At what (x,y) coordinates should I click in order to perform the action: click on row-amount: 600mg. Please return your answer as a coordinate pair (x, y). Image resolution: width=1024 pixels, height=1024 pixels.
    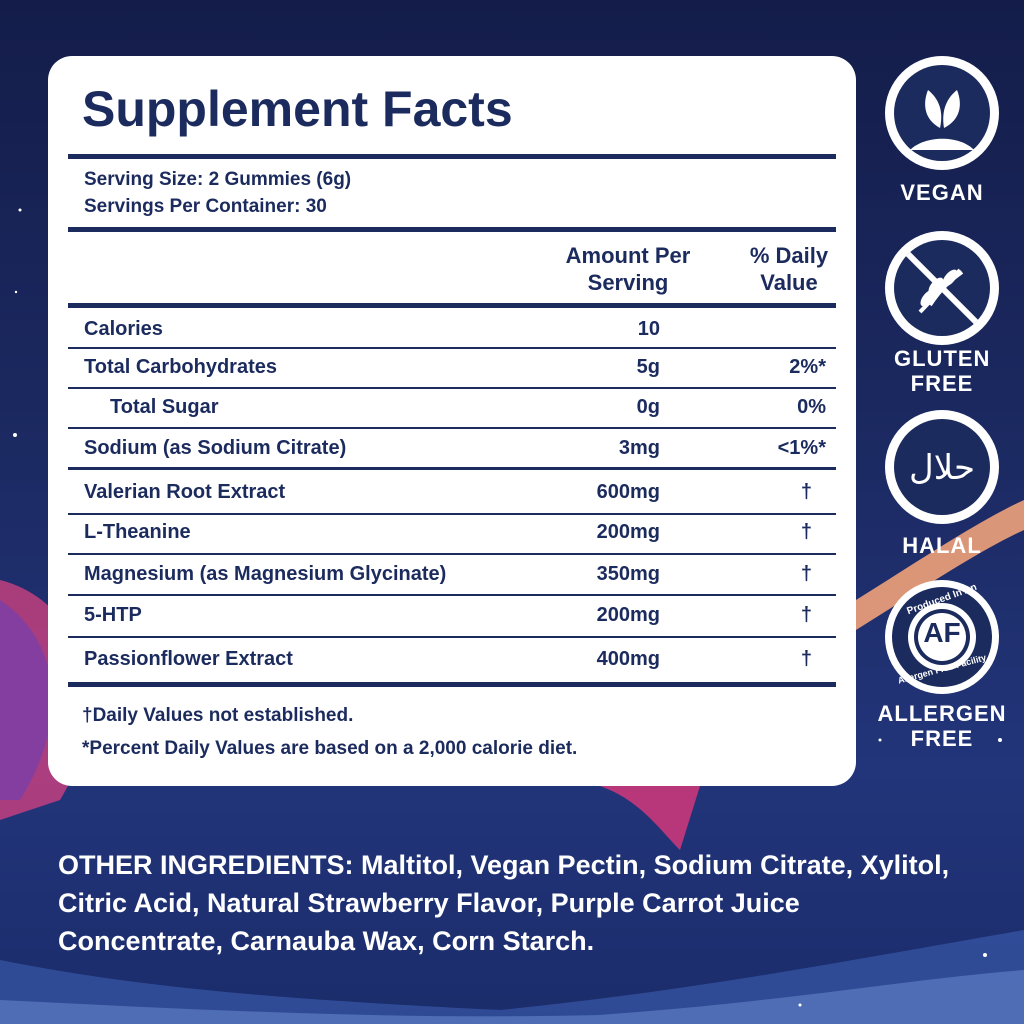
    Looking at the image, I should click on (628, 492).